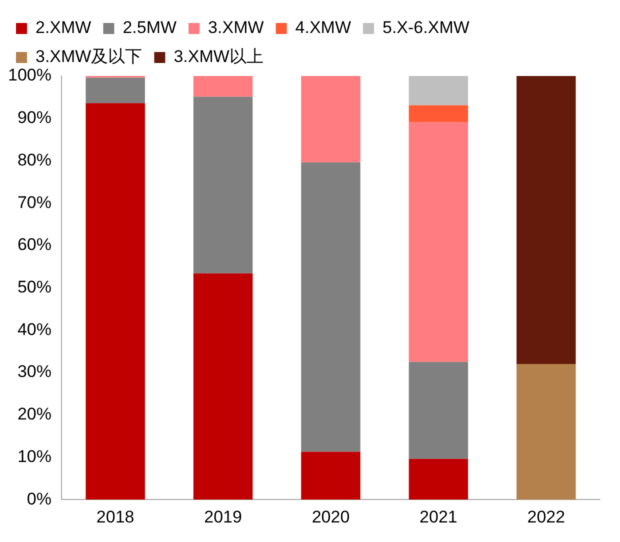  I want to click on legend-label: 3.XMW以上, so click(219, 56).